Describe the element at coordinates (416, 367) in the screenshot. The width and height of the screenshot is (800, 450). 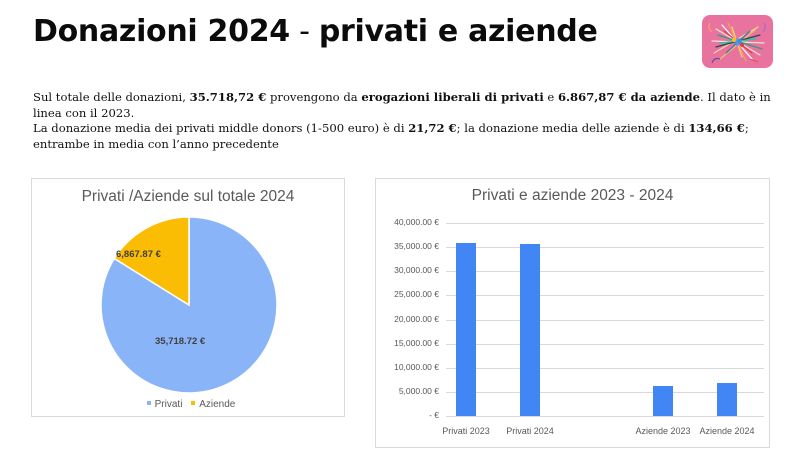
I see `y-axis-tick-label: 10,000.00 €` at that location.